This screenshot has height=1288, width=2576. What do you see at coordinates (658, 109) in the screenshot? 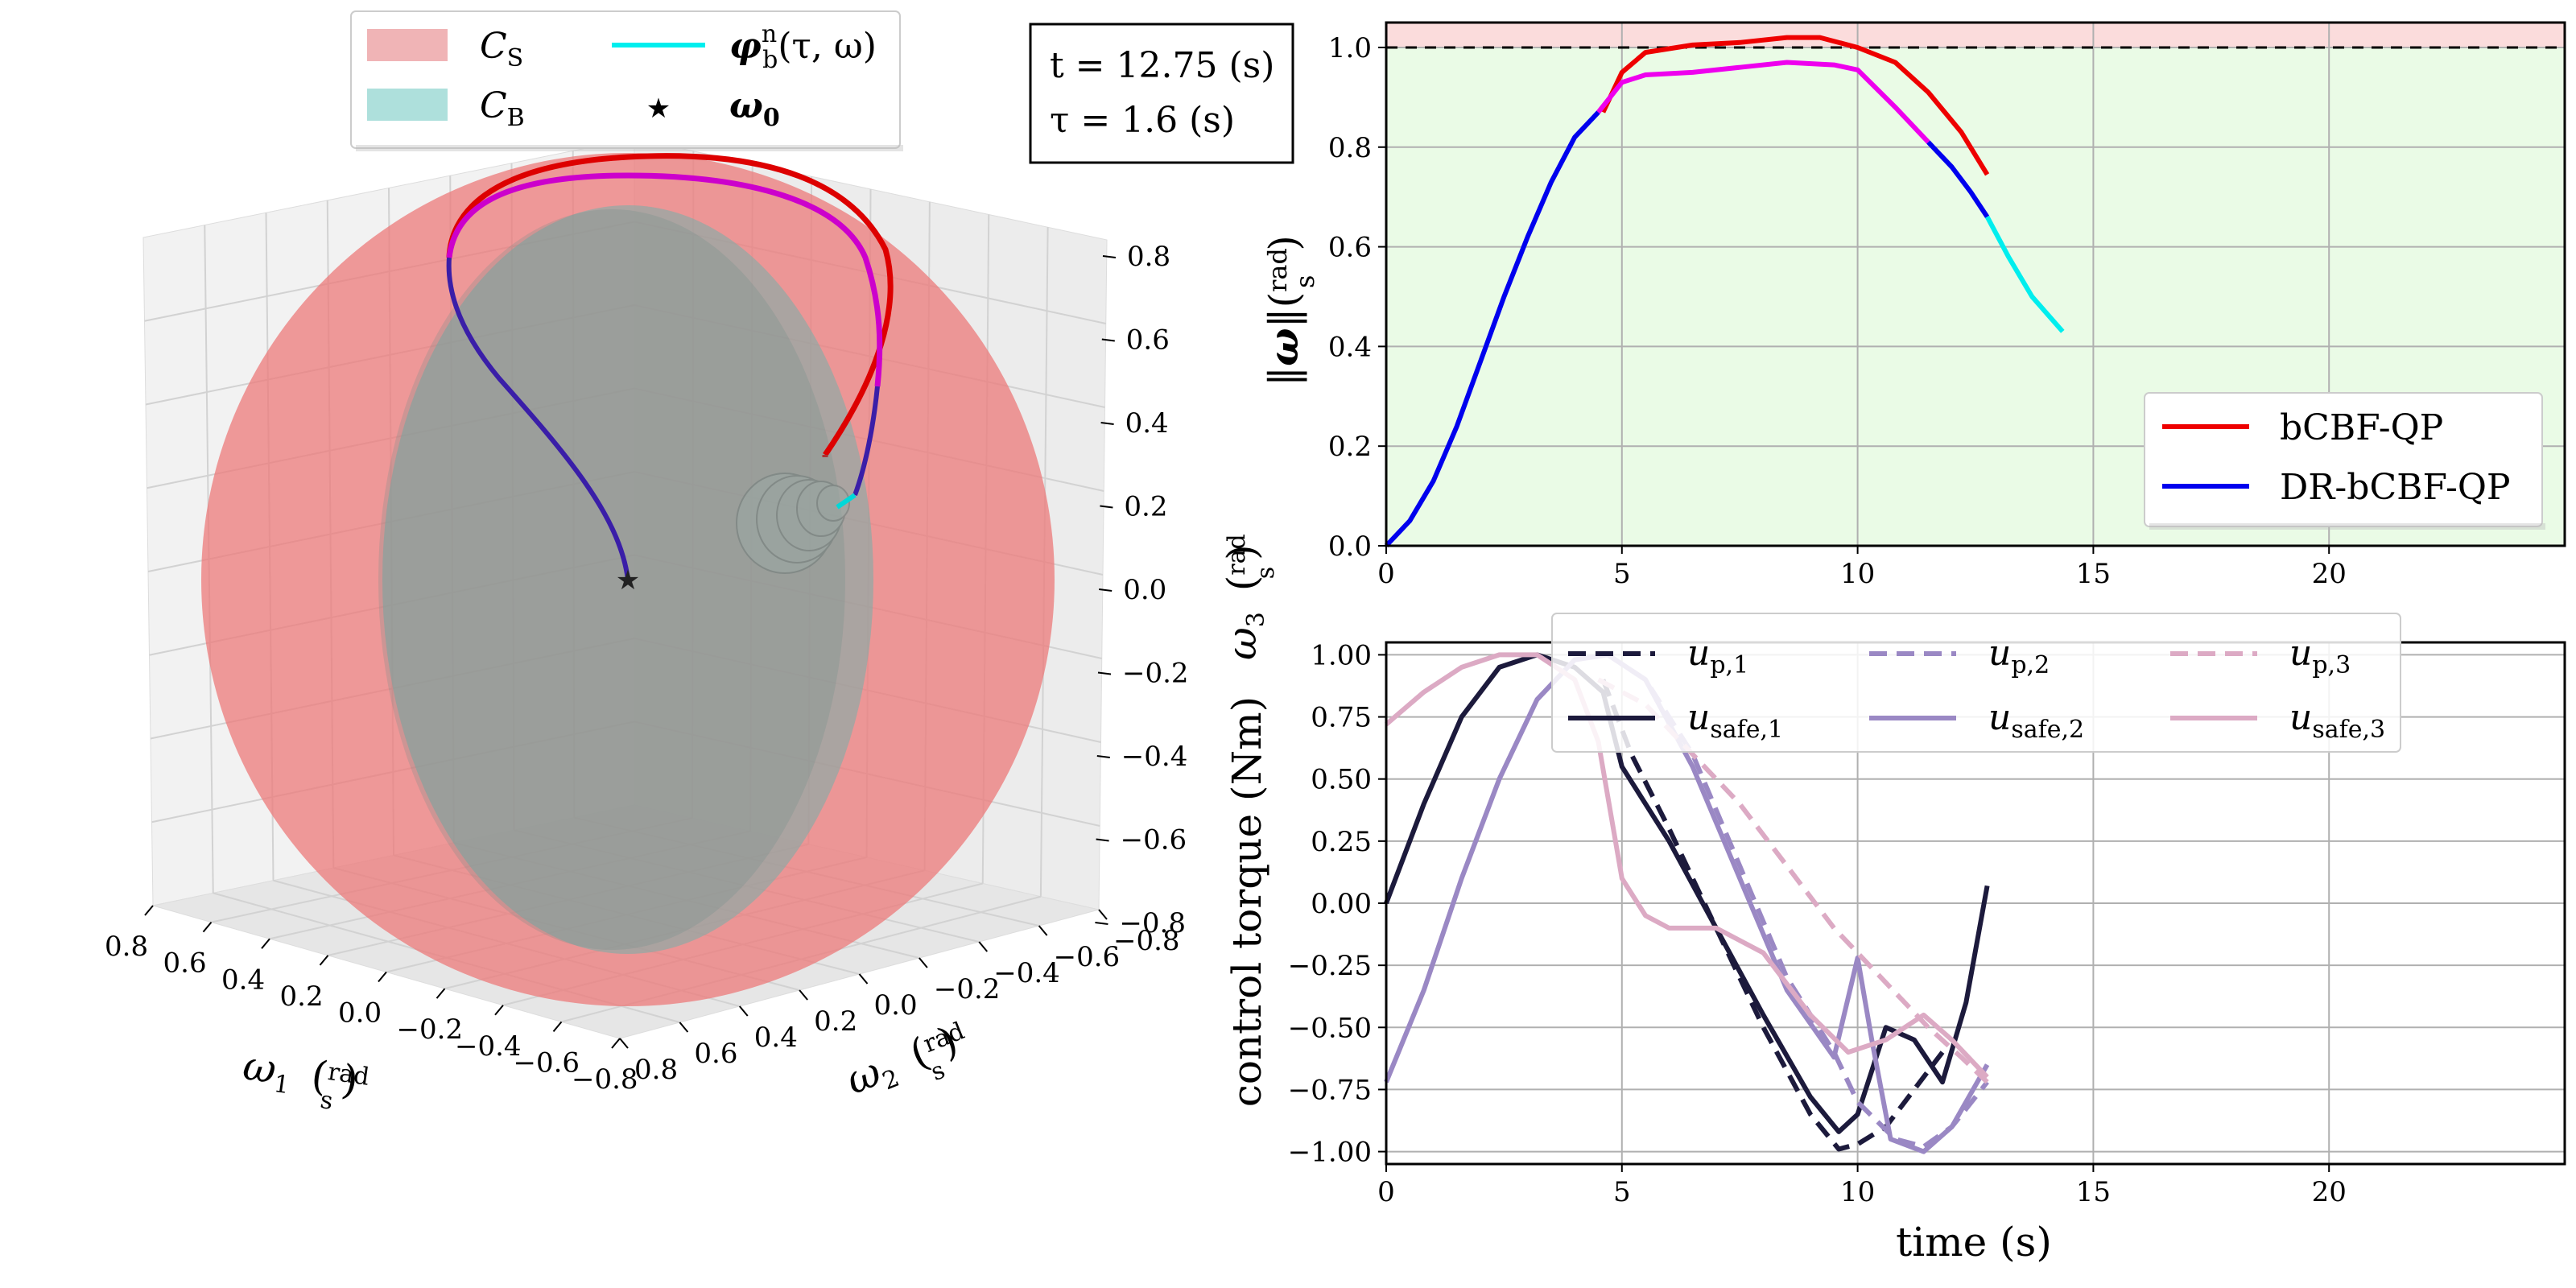
I see `legend-star-icon: ★` at bounding box center [658, 109].